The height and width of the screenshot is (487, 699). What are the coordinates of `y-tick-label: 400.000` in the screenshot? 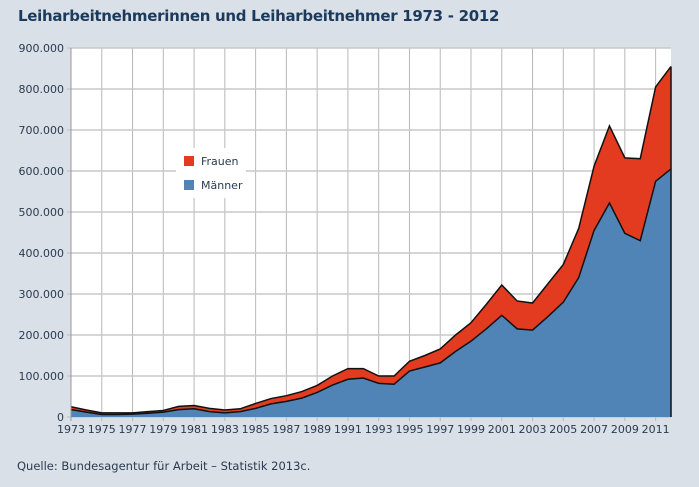 It's located at (42, 253).